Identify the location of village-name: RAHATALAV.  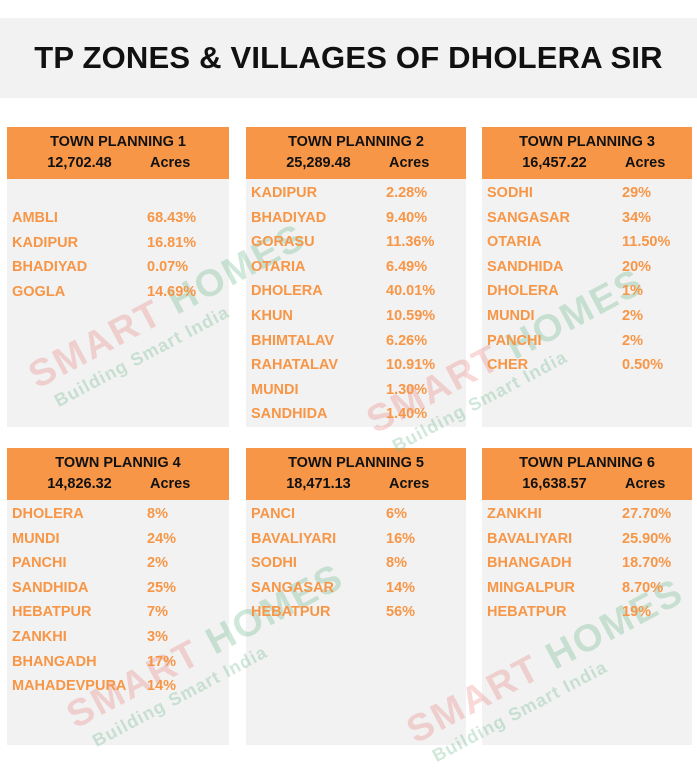
(294, 365).